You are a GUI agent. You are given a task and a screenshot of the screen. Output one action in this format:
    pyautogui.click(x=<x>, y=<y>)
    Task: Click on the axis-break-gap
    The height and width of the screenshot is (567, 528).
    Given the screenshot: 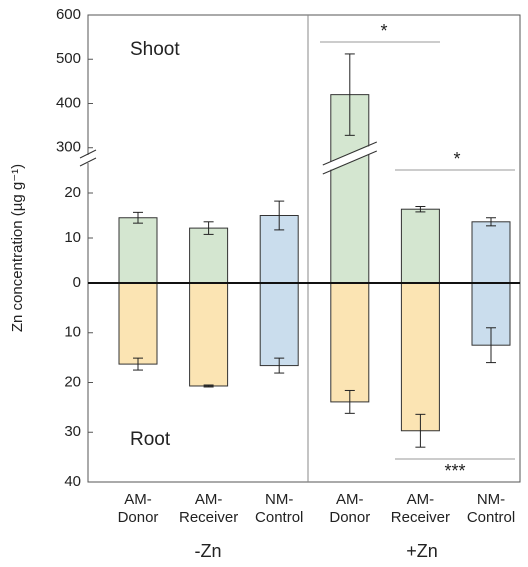 What is the action you would take?
    pyautogui.click(x=87, y=159)
    